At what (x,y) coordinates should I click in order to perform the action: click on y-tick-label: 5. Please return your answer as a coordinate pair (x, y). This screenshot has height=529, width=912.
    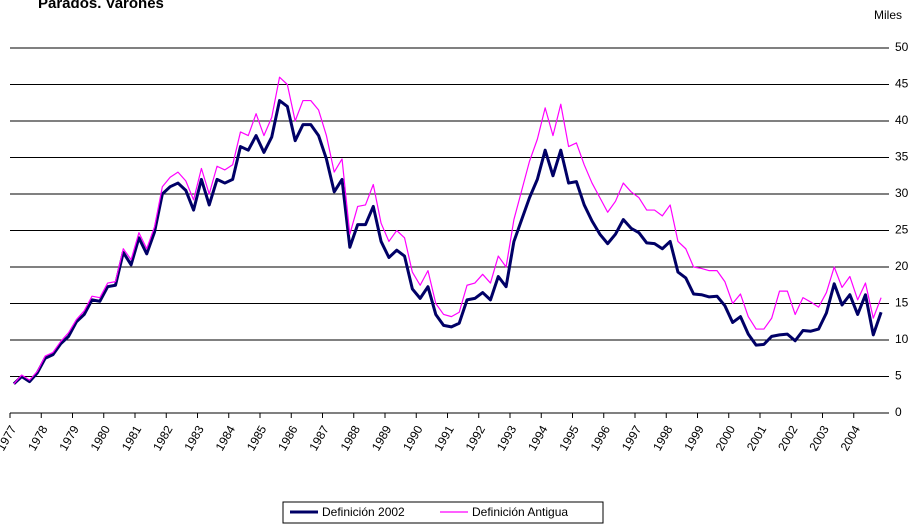
    Looking at the image, I should click on (898, 376).